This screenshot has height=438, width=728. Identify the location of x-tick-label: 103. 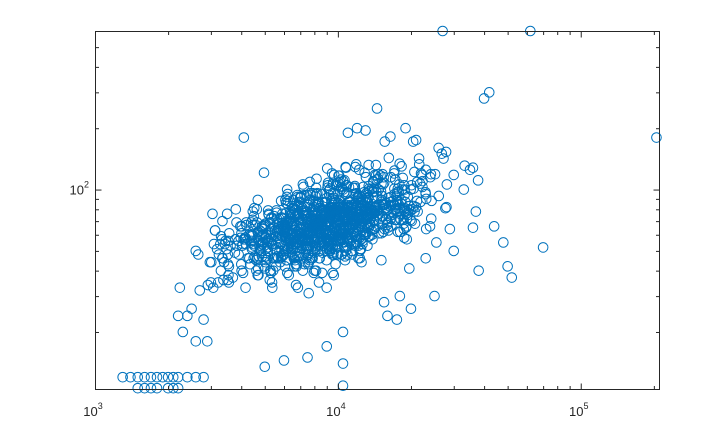
(92, 410).